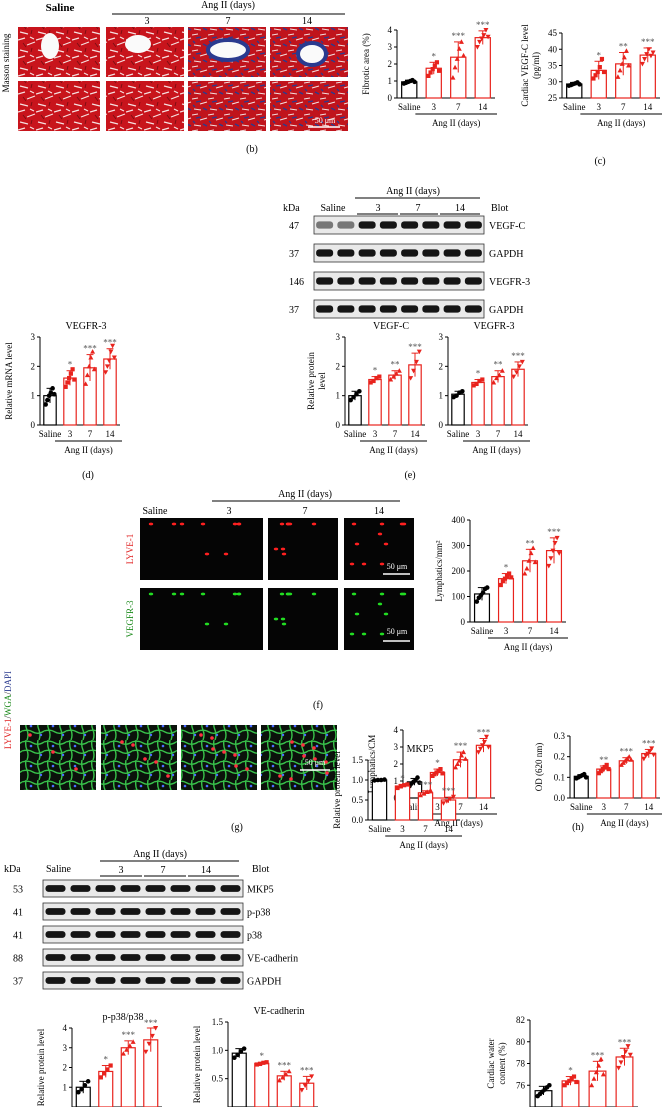  Describe the element at coordinates (525, 65) in the screenshot. I see `y-axis-label-line: Cardiac VEGF-C level` at that location.